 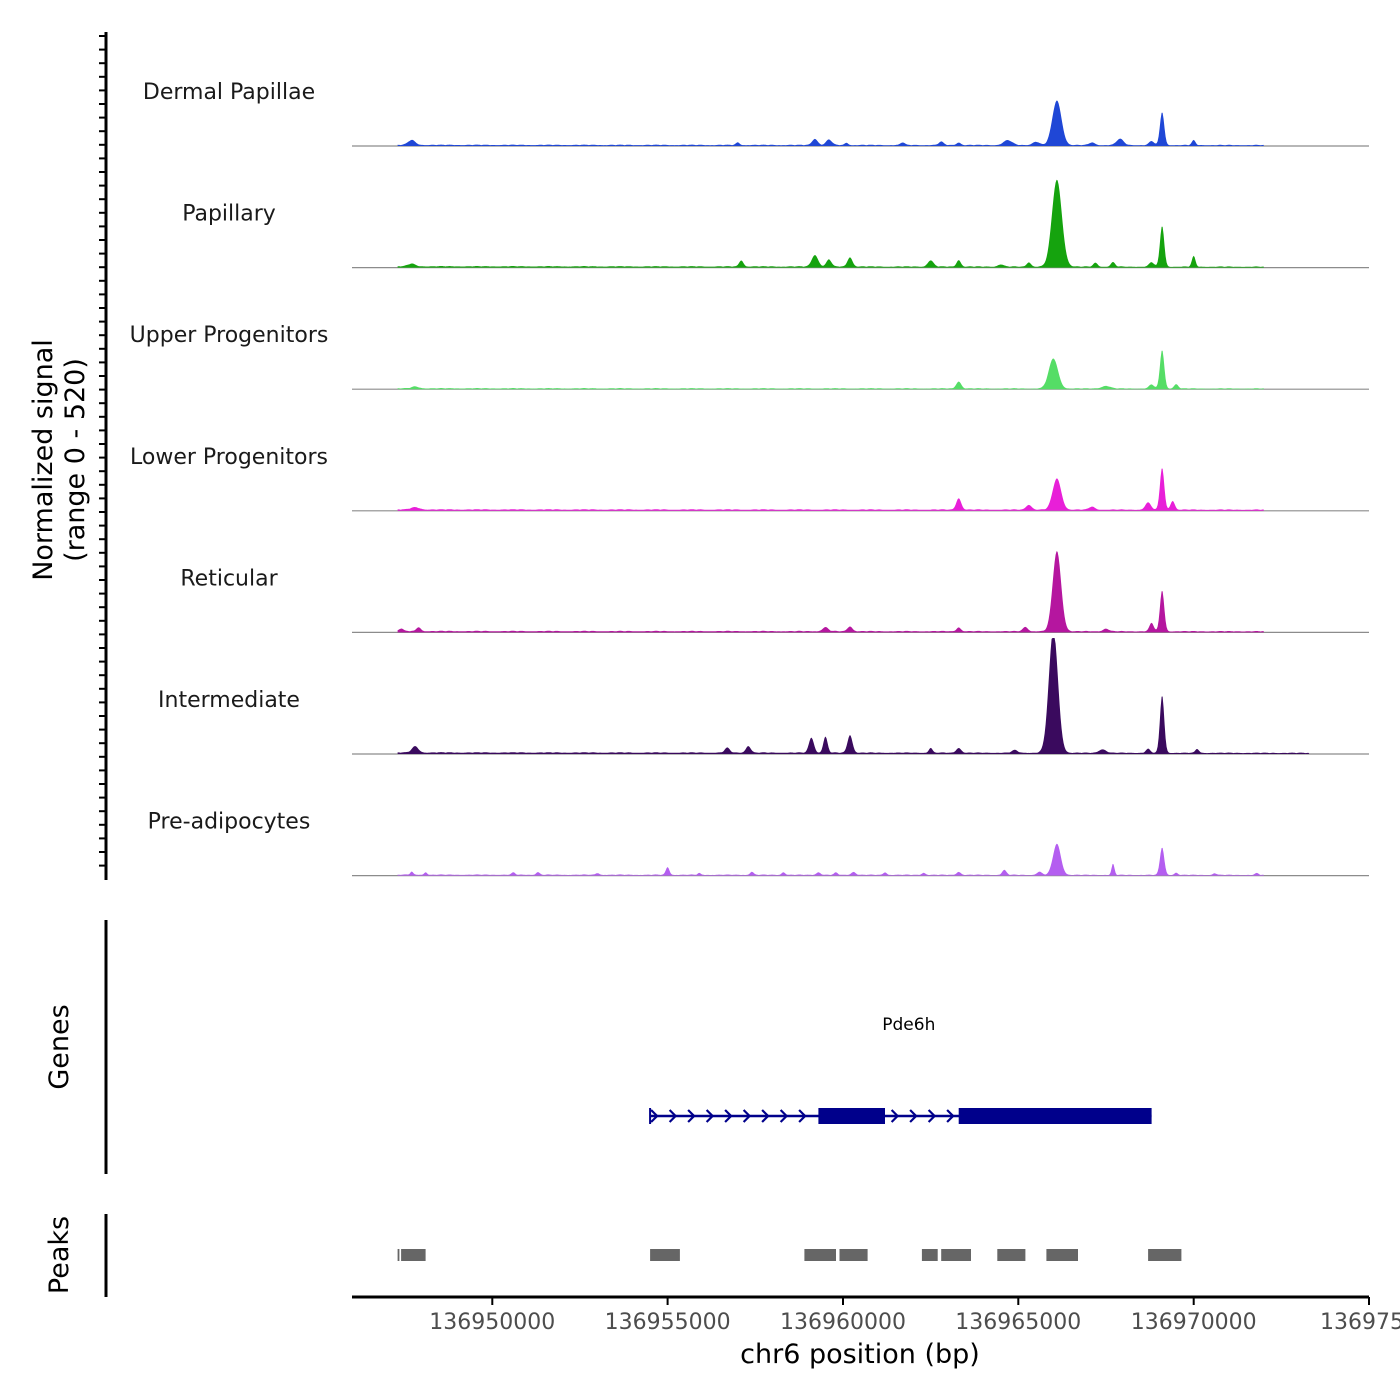 I want to click on x-axis-title: chr6 position (bp), so click(x=860, y=1354).